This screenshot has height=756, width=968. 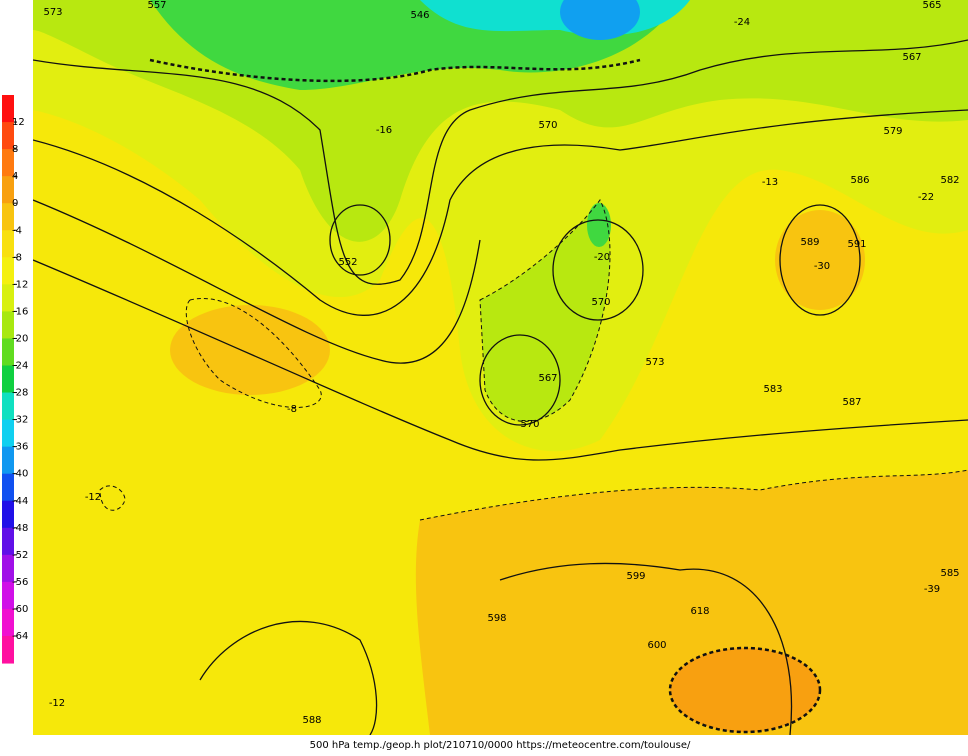 What do you see at coordinates (820, 260) in the screenshot?
I see `warm-patch-east` at bounding box center [820, 260].